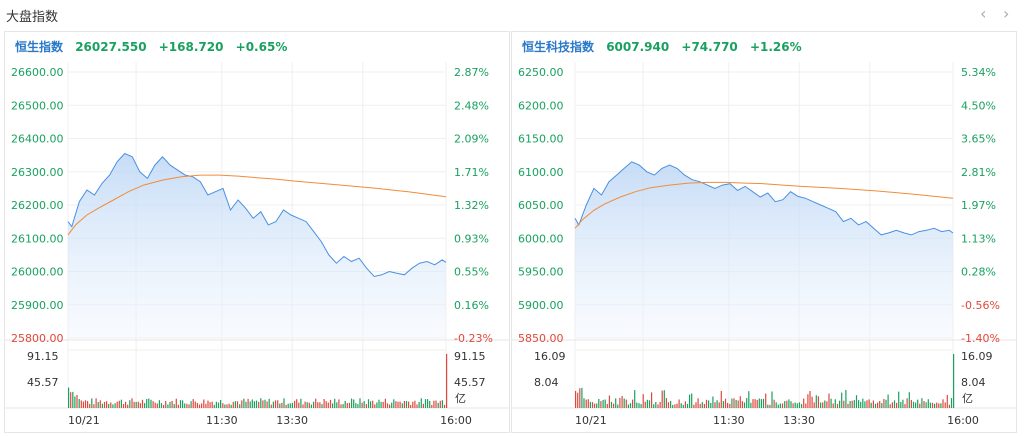 This screenshot has width=1024, height=436. I want to click on pct-tick-label: 2.09%, so click(471, 139).